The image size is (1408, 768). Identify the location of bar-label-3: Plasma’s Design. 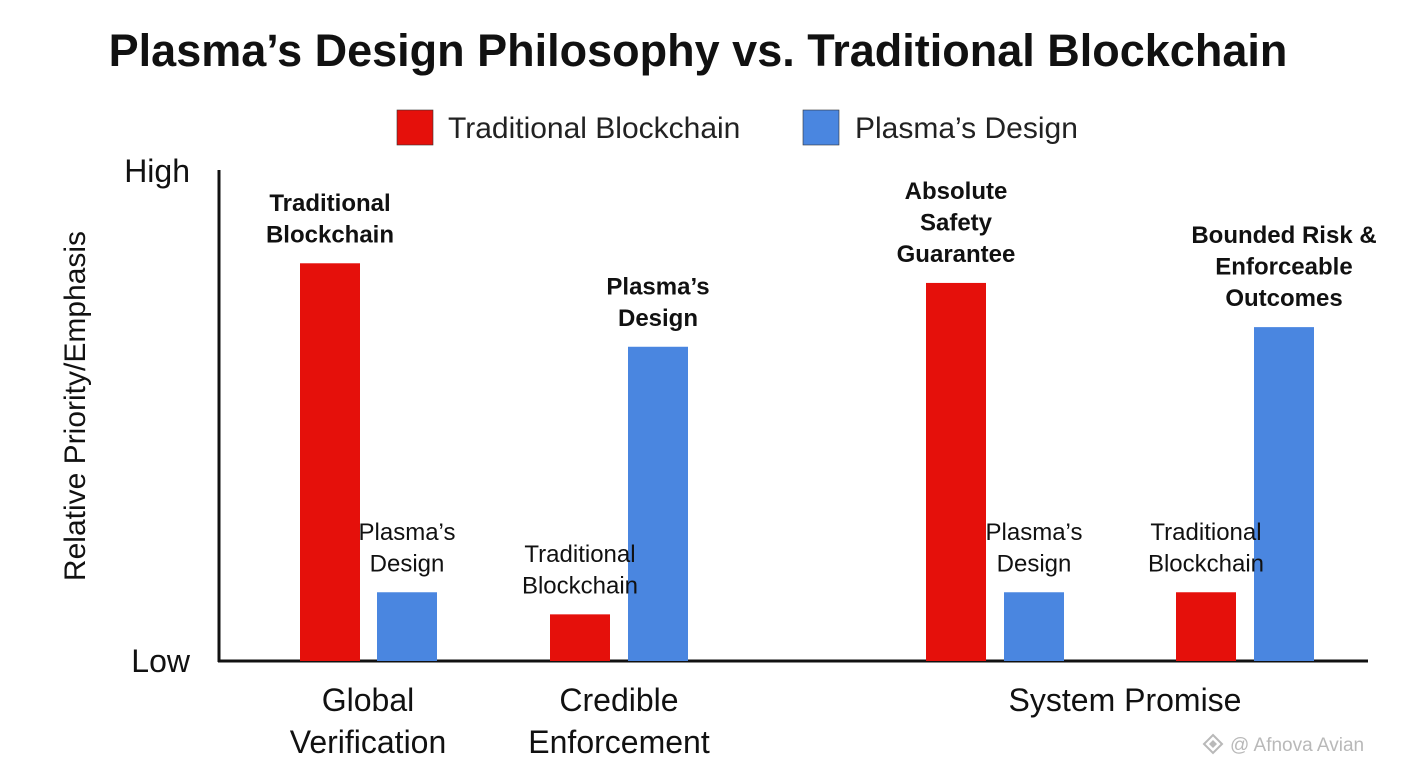
(657, 302).